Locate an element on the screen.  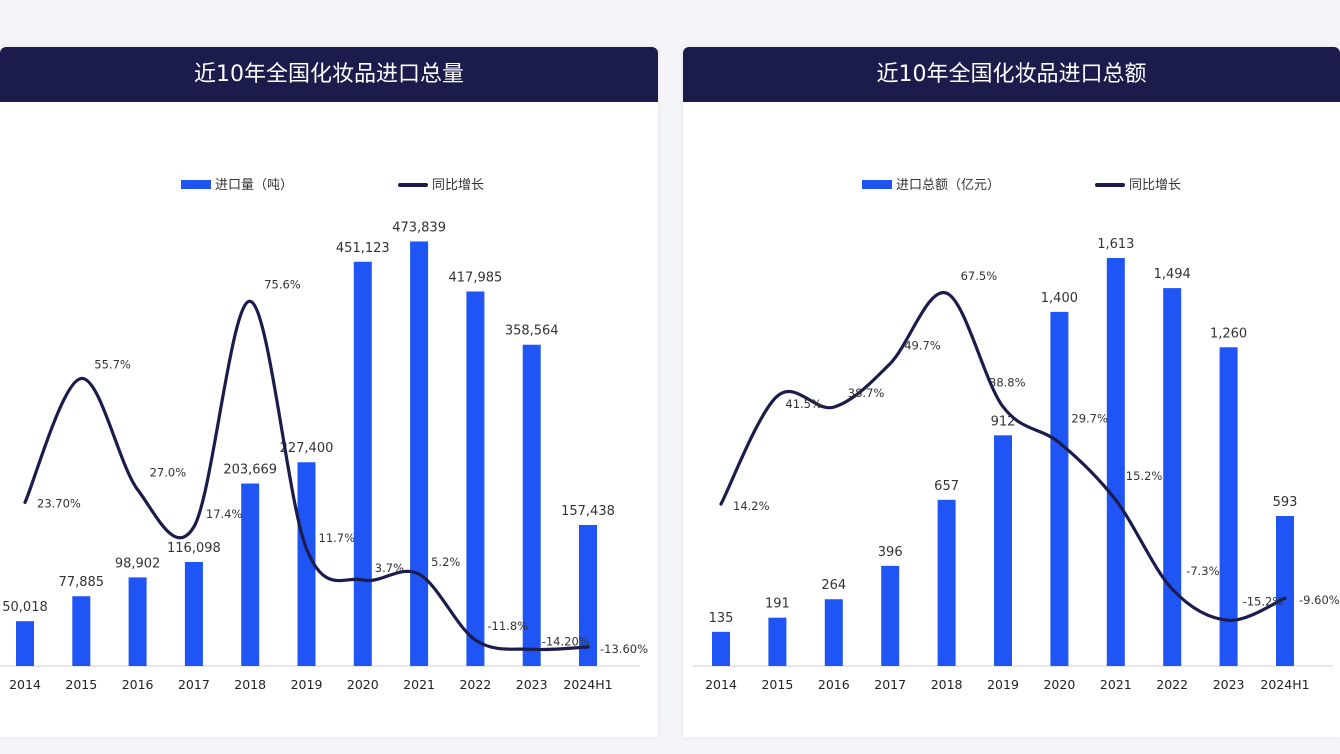
bar-value-label: 227,400 is located at coordinates (307, 448).